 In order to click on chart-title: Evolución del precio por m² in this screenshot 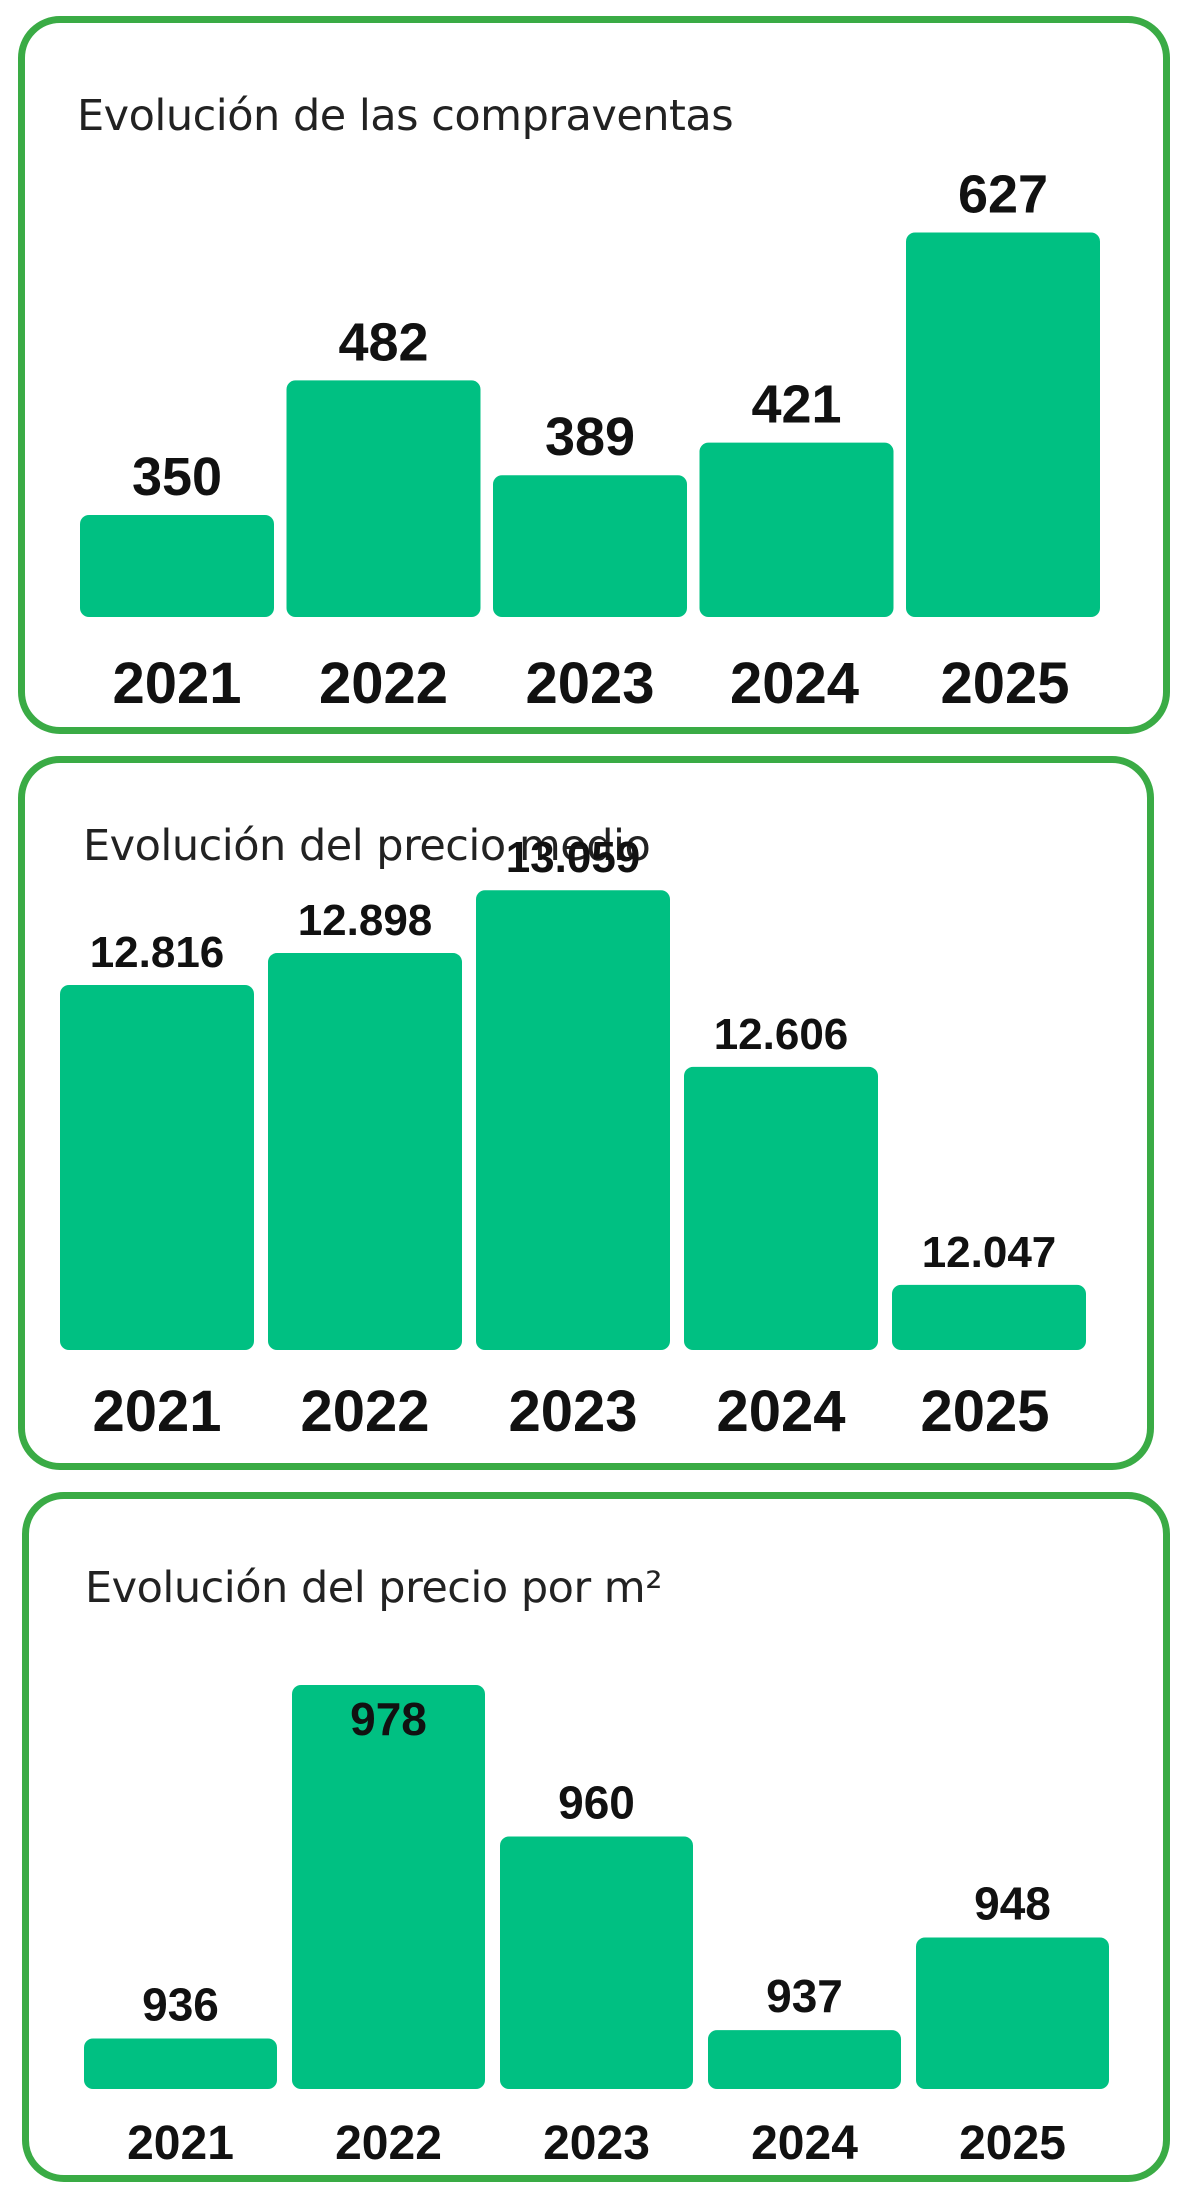, I will do `click(373, 1588)`.